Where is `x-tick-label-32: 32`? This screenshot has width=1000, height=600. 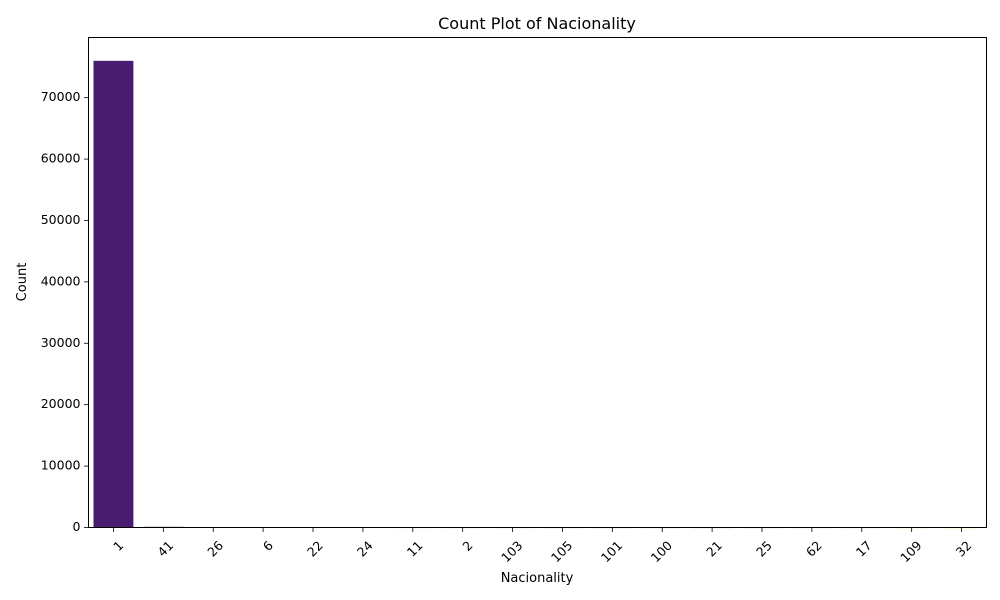
x-tick-label-32: 32 is located at coordinates (964, 549).